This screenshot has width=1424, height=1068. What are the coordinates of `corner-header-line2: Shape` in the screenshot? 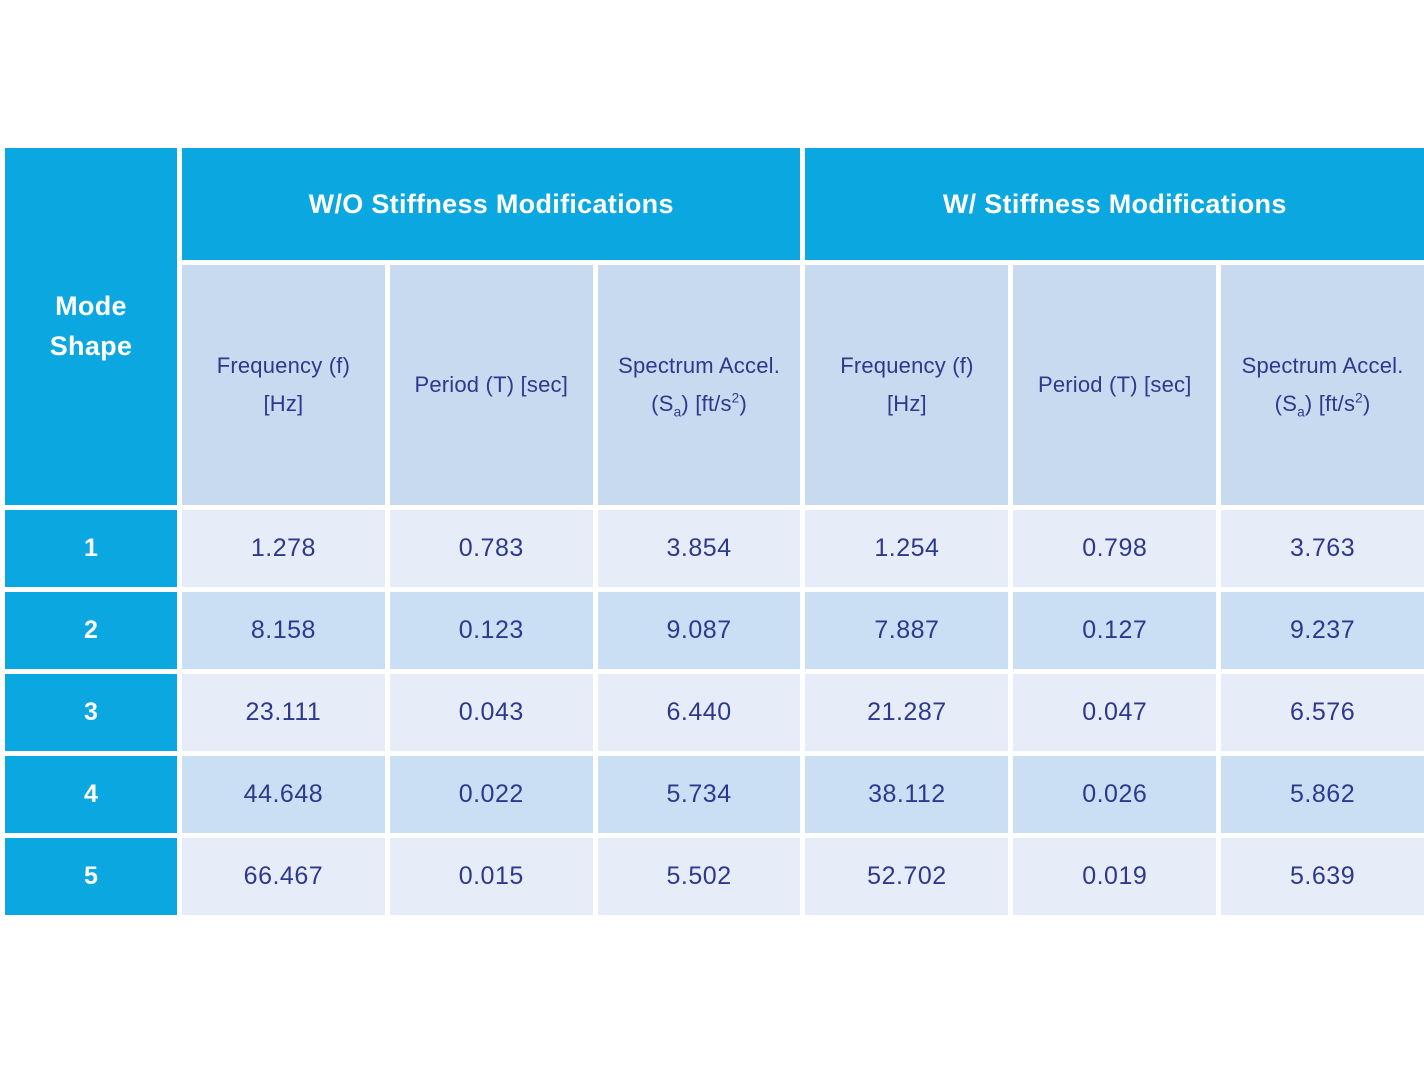 It's located at (91, 345).